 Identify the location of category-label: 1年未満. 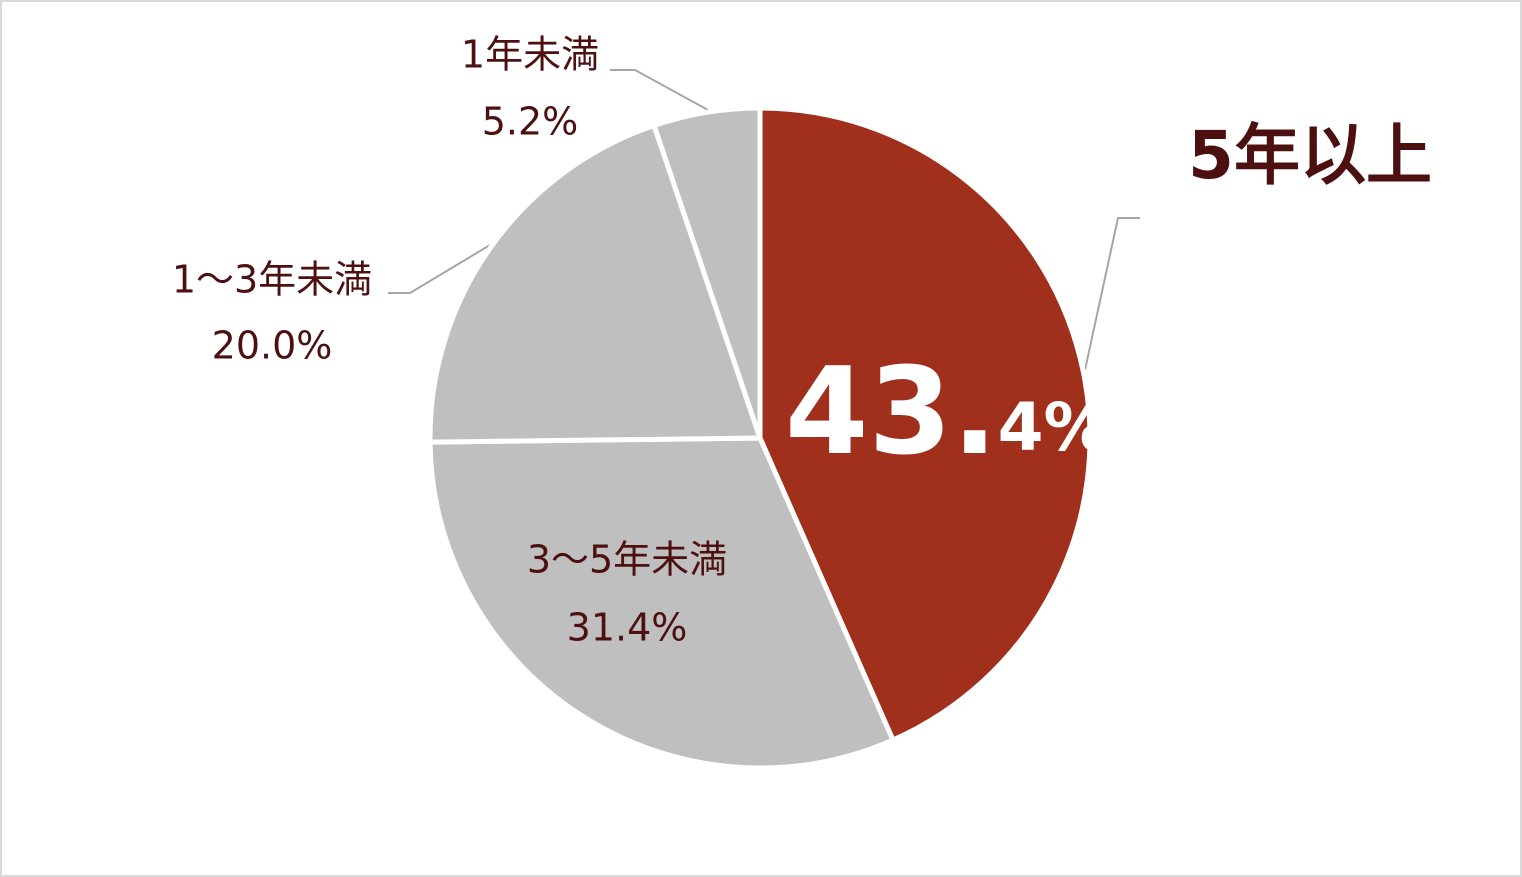
(530, 55).